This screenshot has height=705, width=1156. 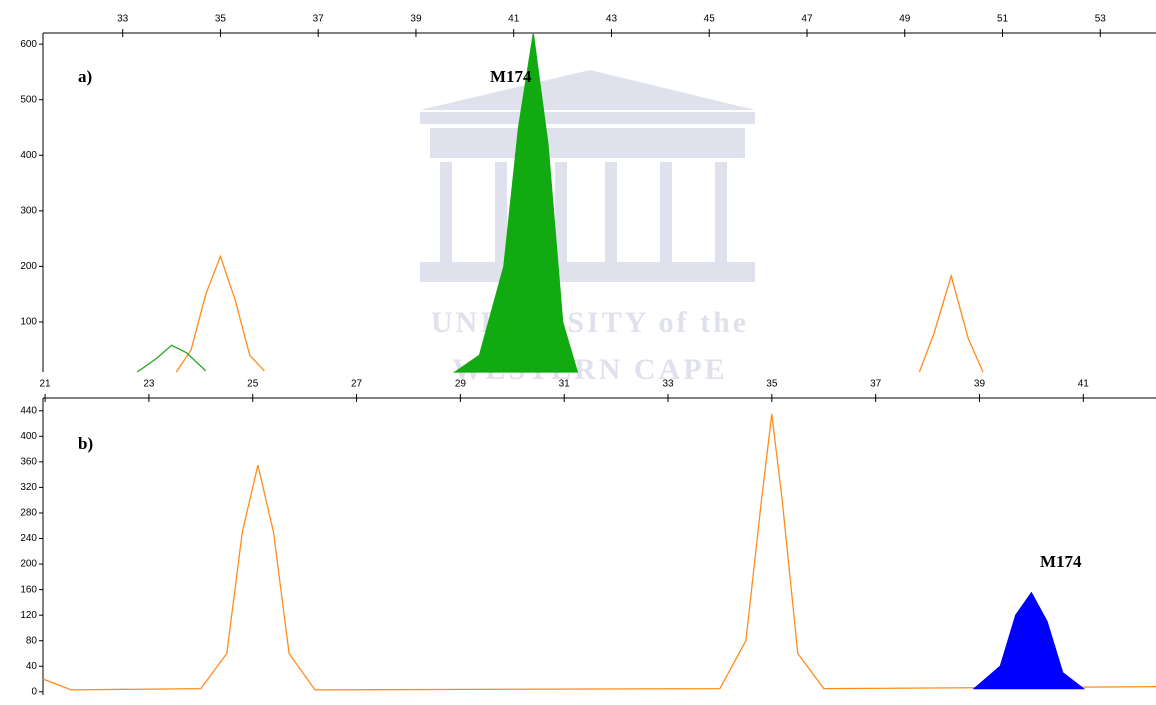 What do you see at coordinates (28, 538) in the screenshot?
I see `y-tick-label: 240` at bounding box center [28, 538].